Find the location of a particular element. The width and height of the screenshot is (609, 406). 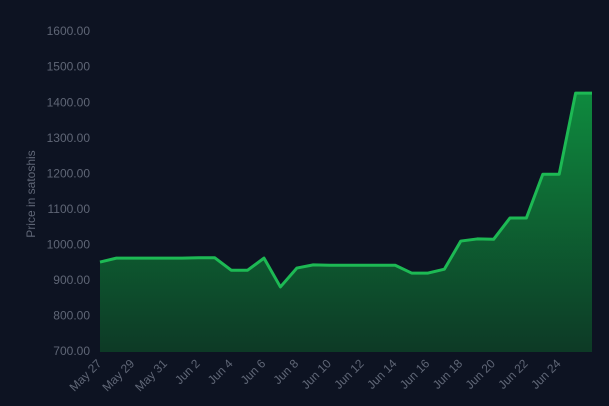

y-tick-label: 1400.00 is located at coordinates (69, 102).